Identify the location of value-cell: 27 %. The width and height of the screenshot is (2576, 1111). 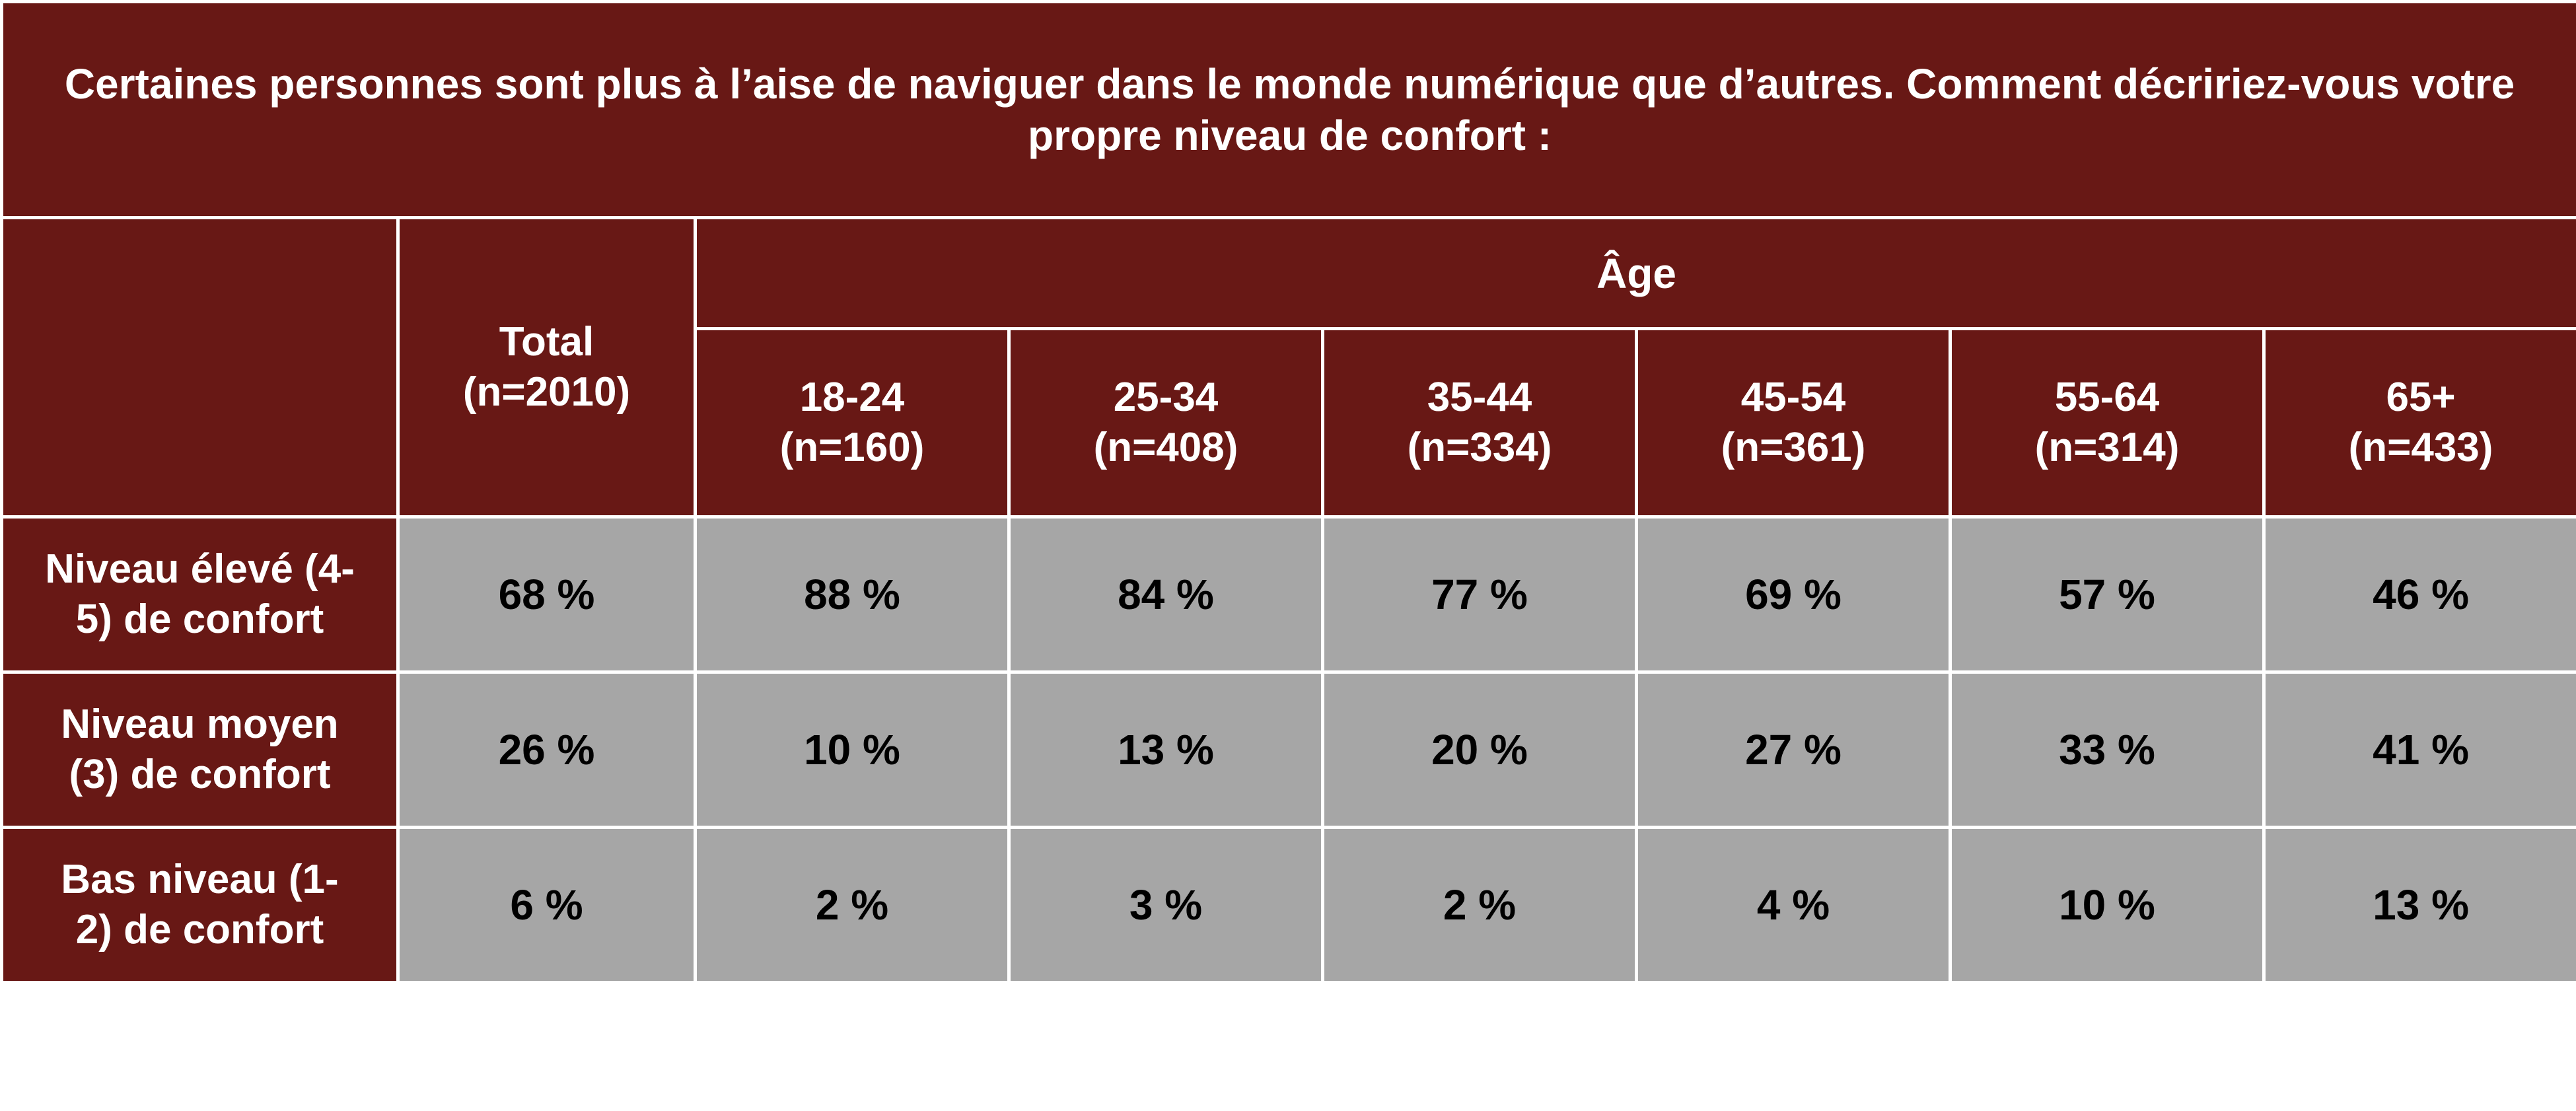
(1793, 750).